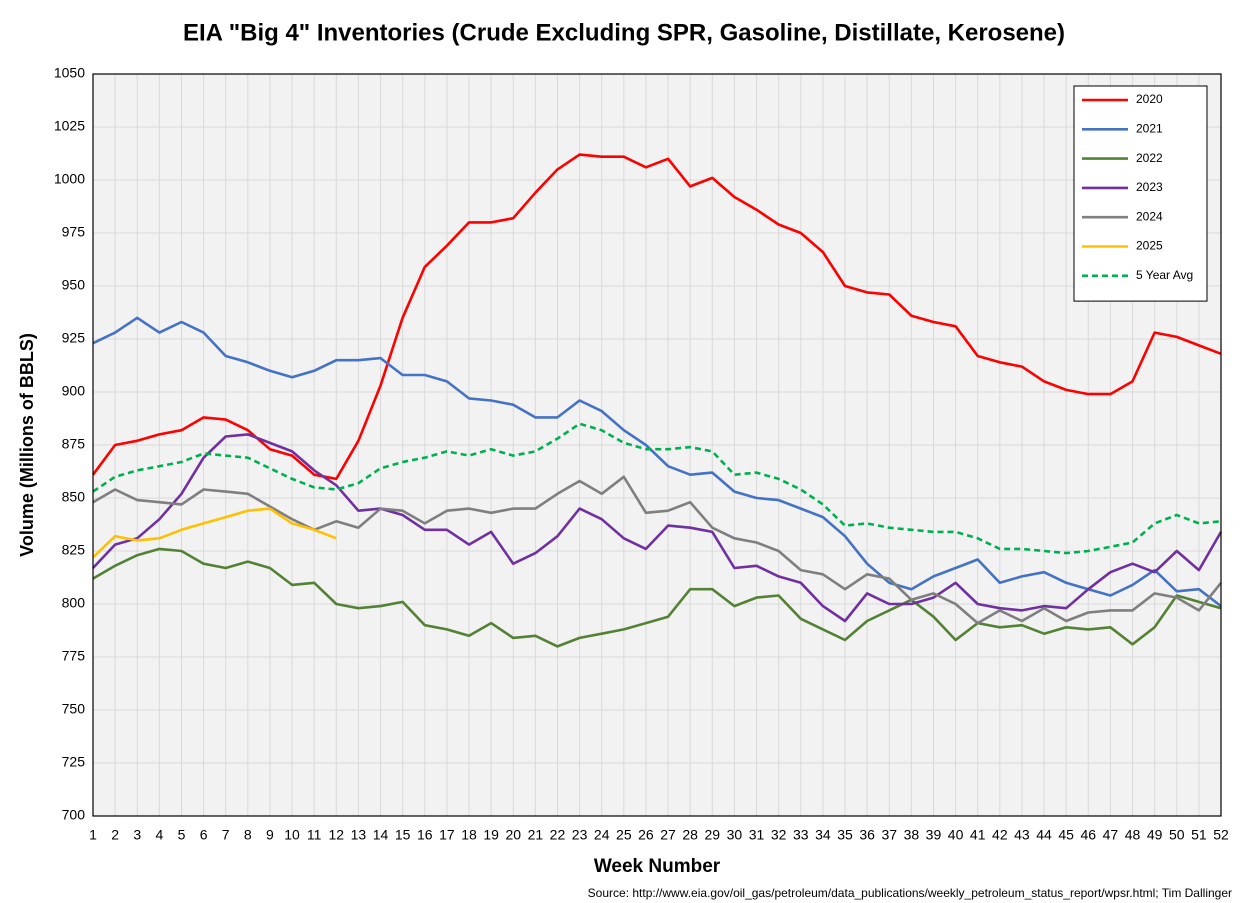 The height and width of the screenshot is (903, 1245). Describe the element at coordinates (1199, 835) in the screenshot. I see `x-tick-label: 51` at that location.